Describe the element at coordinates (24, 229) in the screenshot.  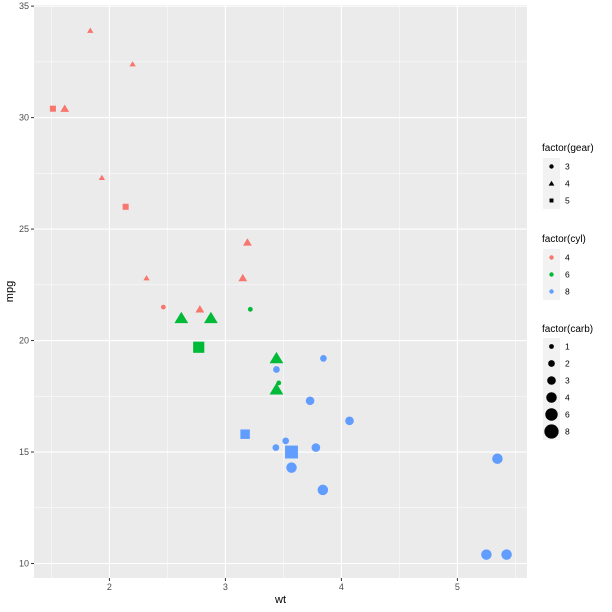
I see `y-tick-label: 25` at that location.